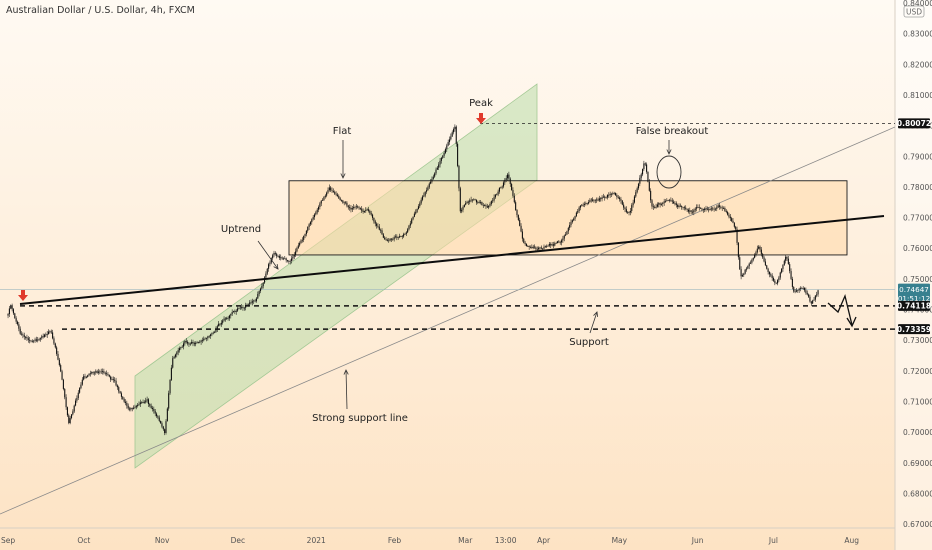  Describe the element at coordinates (593, 322) in the screenshot. I see `support-pointer` at that location.